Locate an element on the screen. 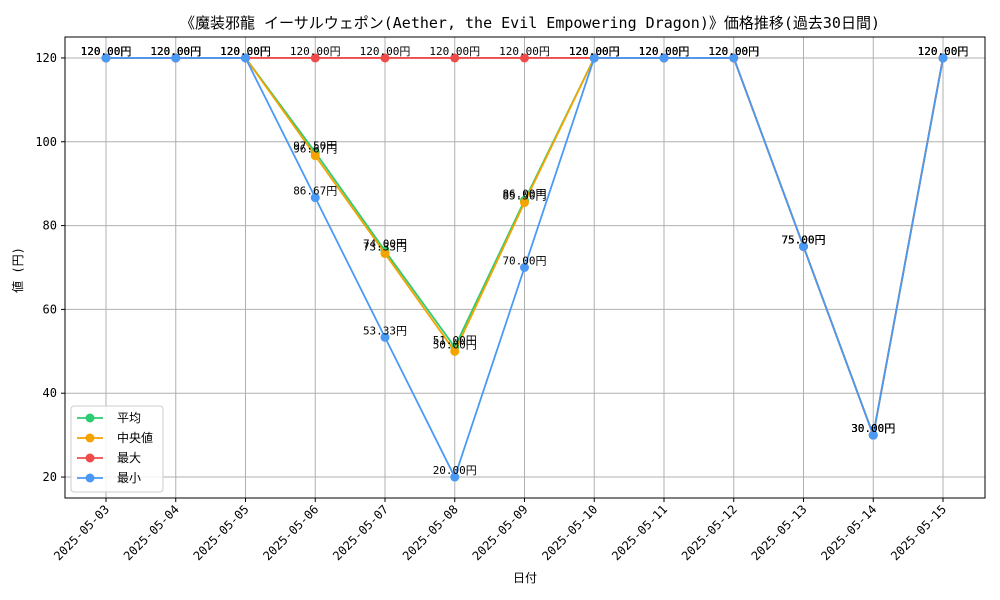 The width and height of the screenshot is (1000, 600). data-label: 73.33円 is located at coordinates (385, 247).